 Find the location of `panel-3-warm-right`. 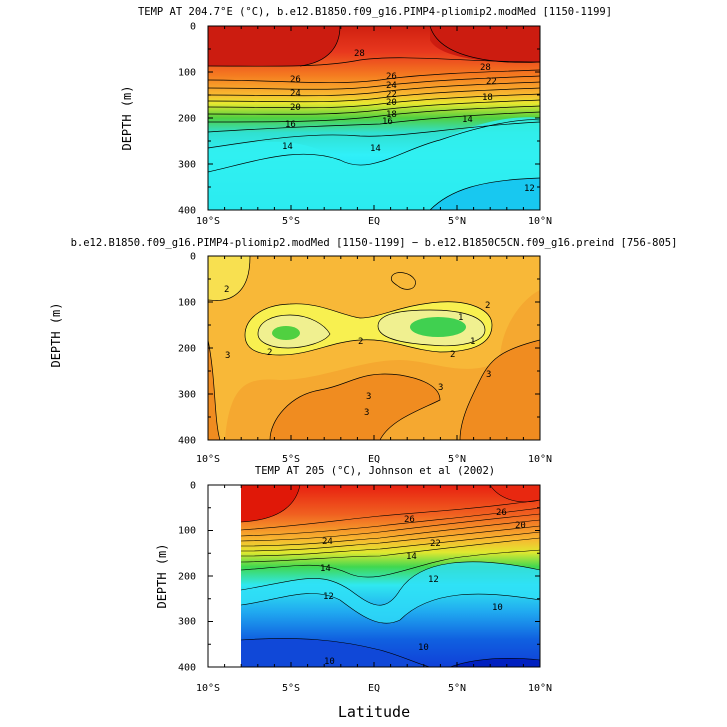

panel-3-warm-right is located at coordinates (515, 493).